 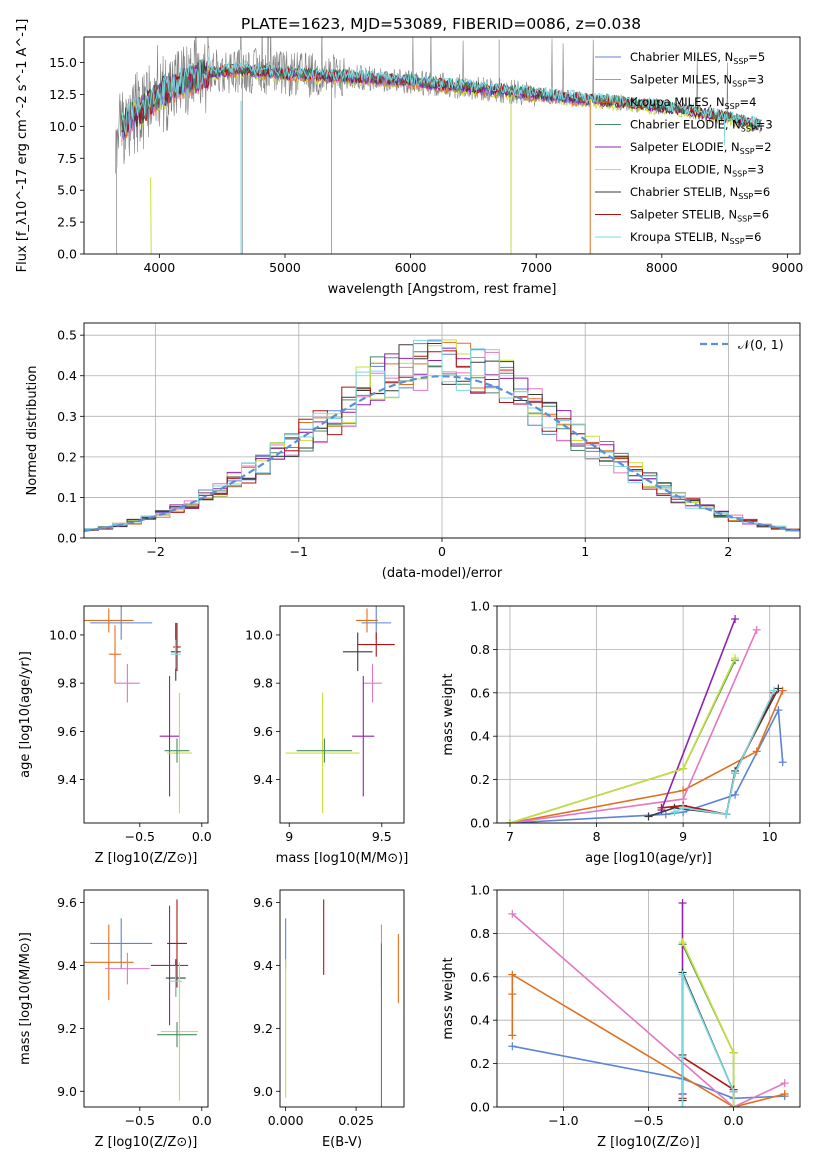 I want to click on y-axis-label: age [log10(age/yr)], so click(x=25, y=714).